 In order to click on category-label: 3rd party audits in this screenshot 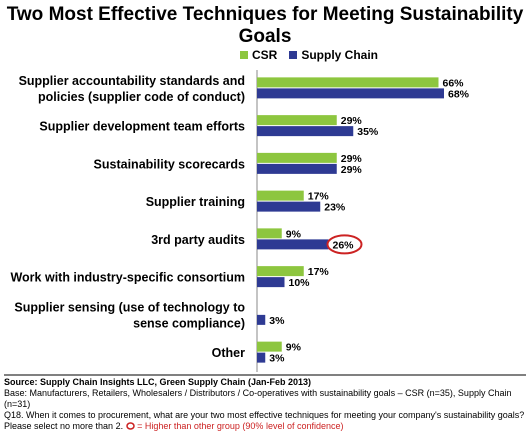, I will do `click(198, 240)`.